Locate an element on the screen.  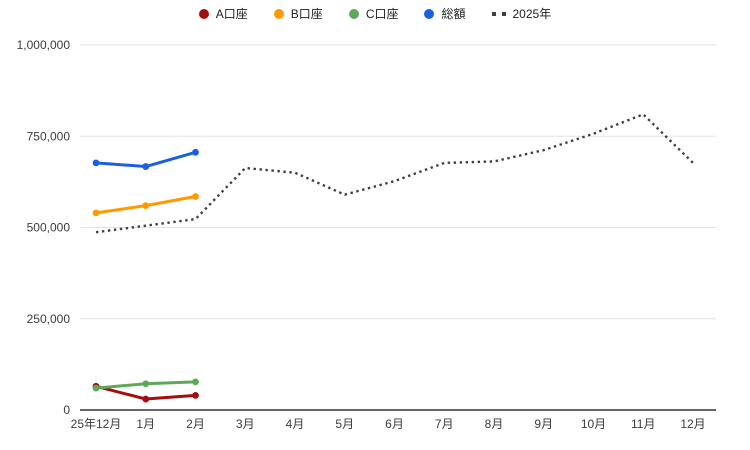
x-axis-tick-label: 10月 is located at coordinates (593, 424).